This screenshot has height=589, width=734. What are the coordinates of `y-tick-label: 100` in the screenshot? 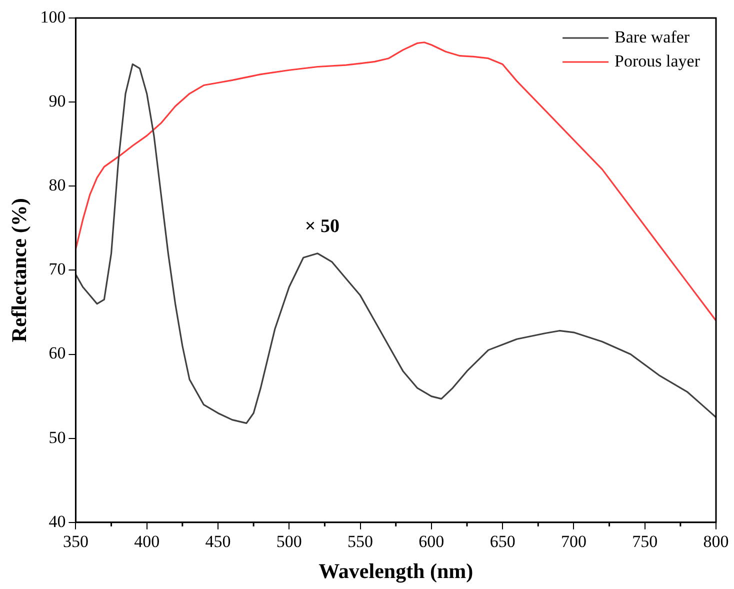 It's located at (53, 16).